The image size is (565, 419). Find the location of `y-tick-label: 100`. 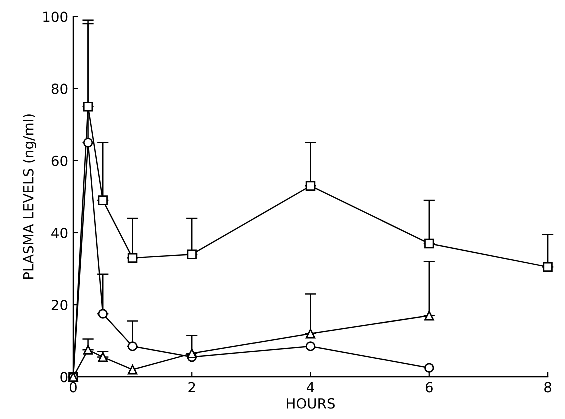

y-tick-label: 100 is located at coordinates (56, 17).